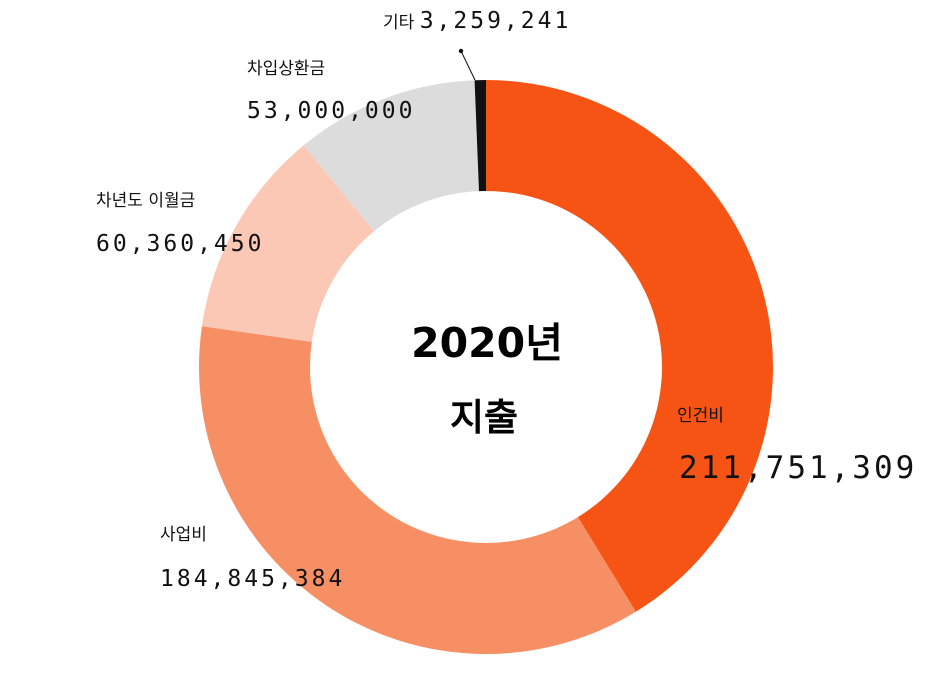  Describe the element at coordinates (183, 535) in the screenshot. I see `label-project-name: 사업비` at that location.